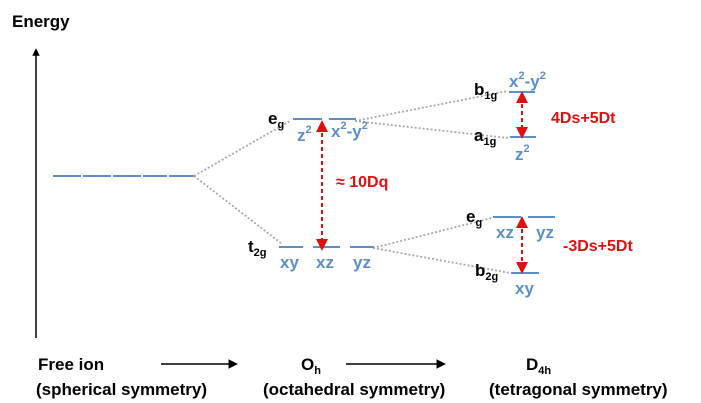  What do you see at coordinates (522, 153) in the screenshot?
I see `d4h-a1g-orbital: z2` at bounding box center [522, 153].